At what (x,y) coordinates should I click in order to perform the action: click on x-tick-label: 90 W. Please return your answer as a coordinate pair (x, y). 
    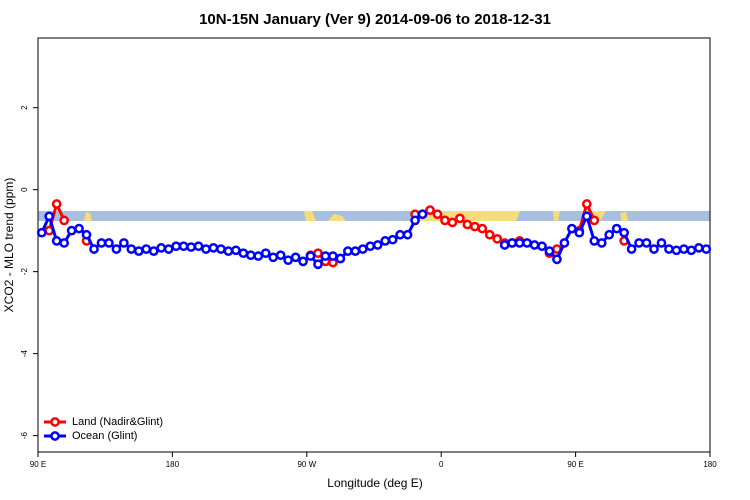
    Looking at the image, I should click on (306, 464).